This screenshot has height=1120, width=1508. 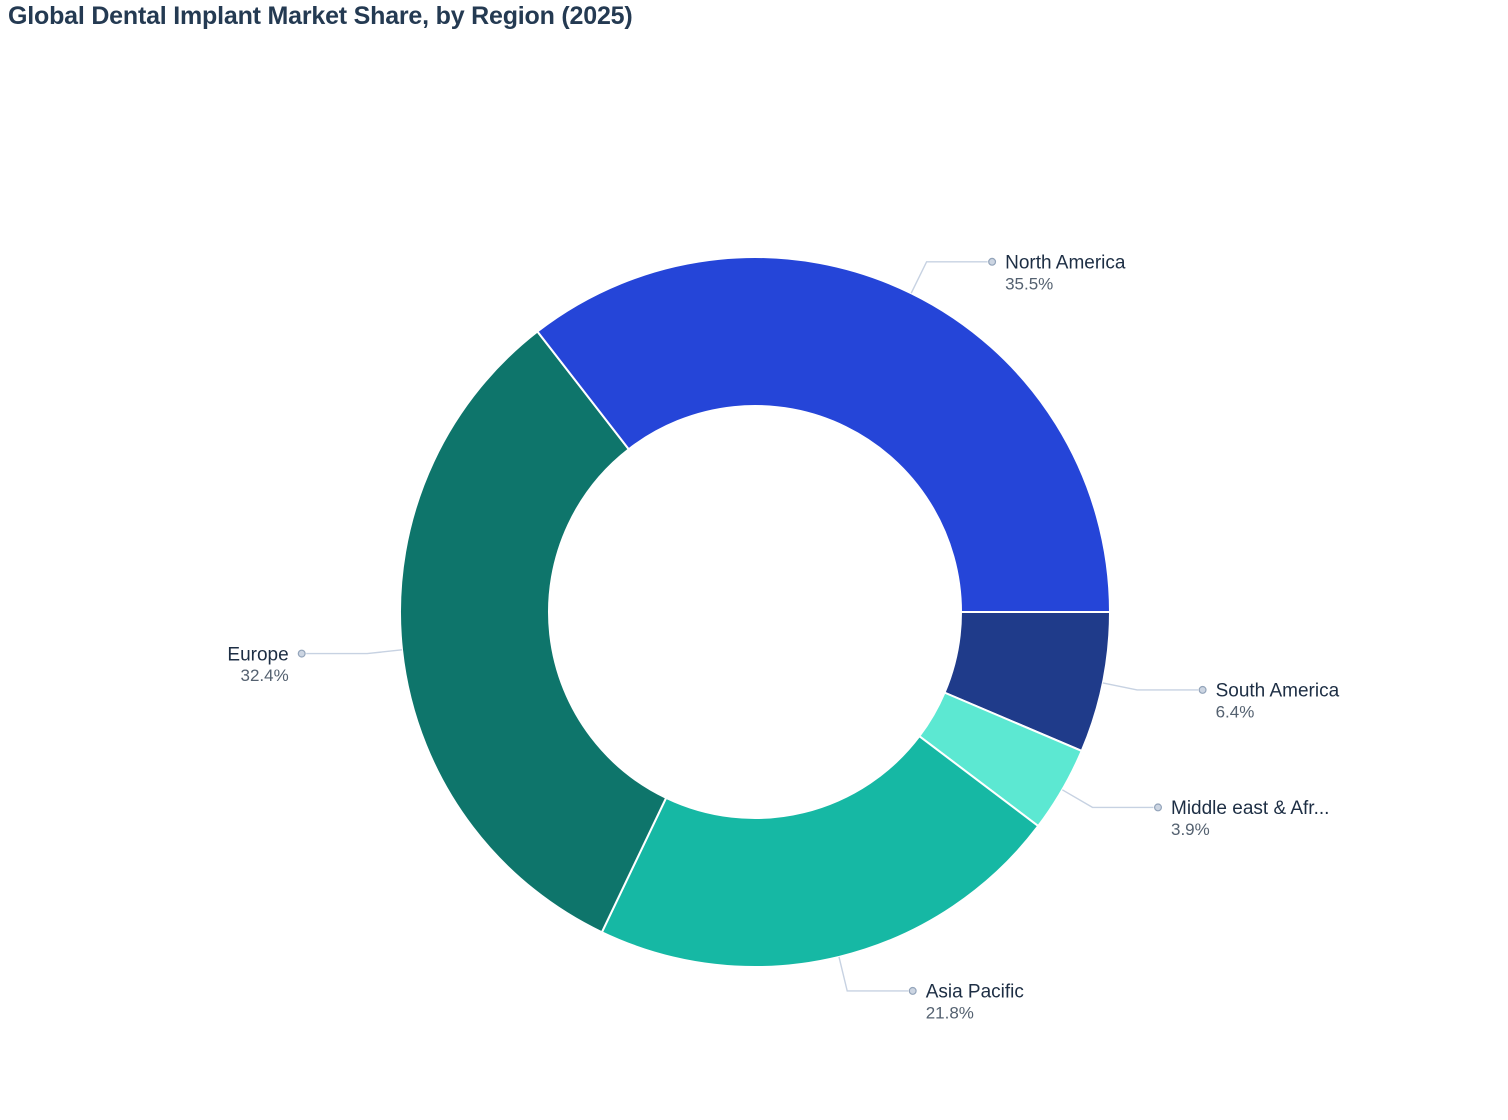 I want to click on slice-percent-south-america: 6.4%, so click(x=1235, y=711).